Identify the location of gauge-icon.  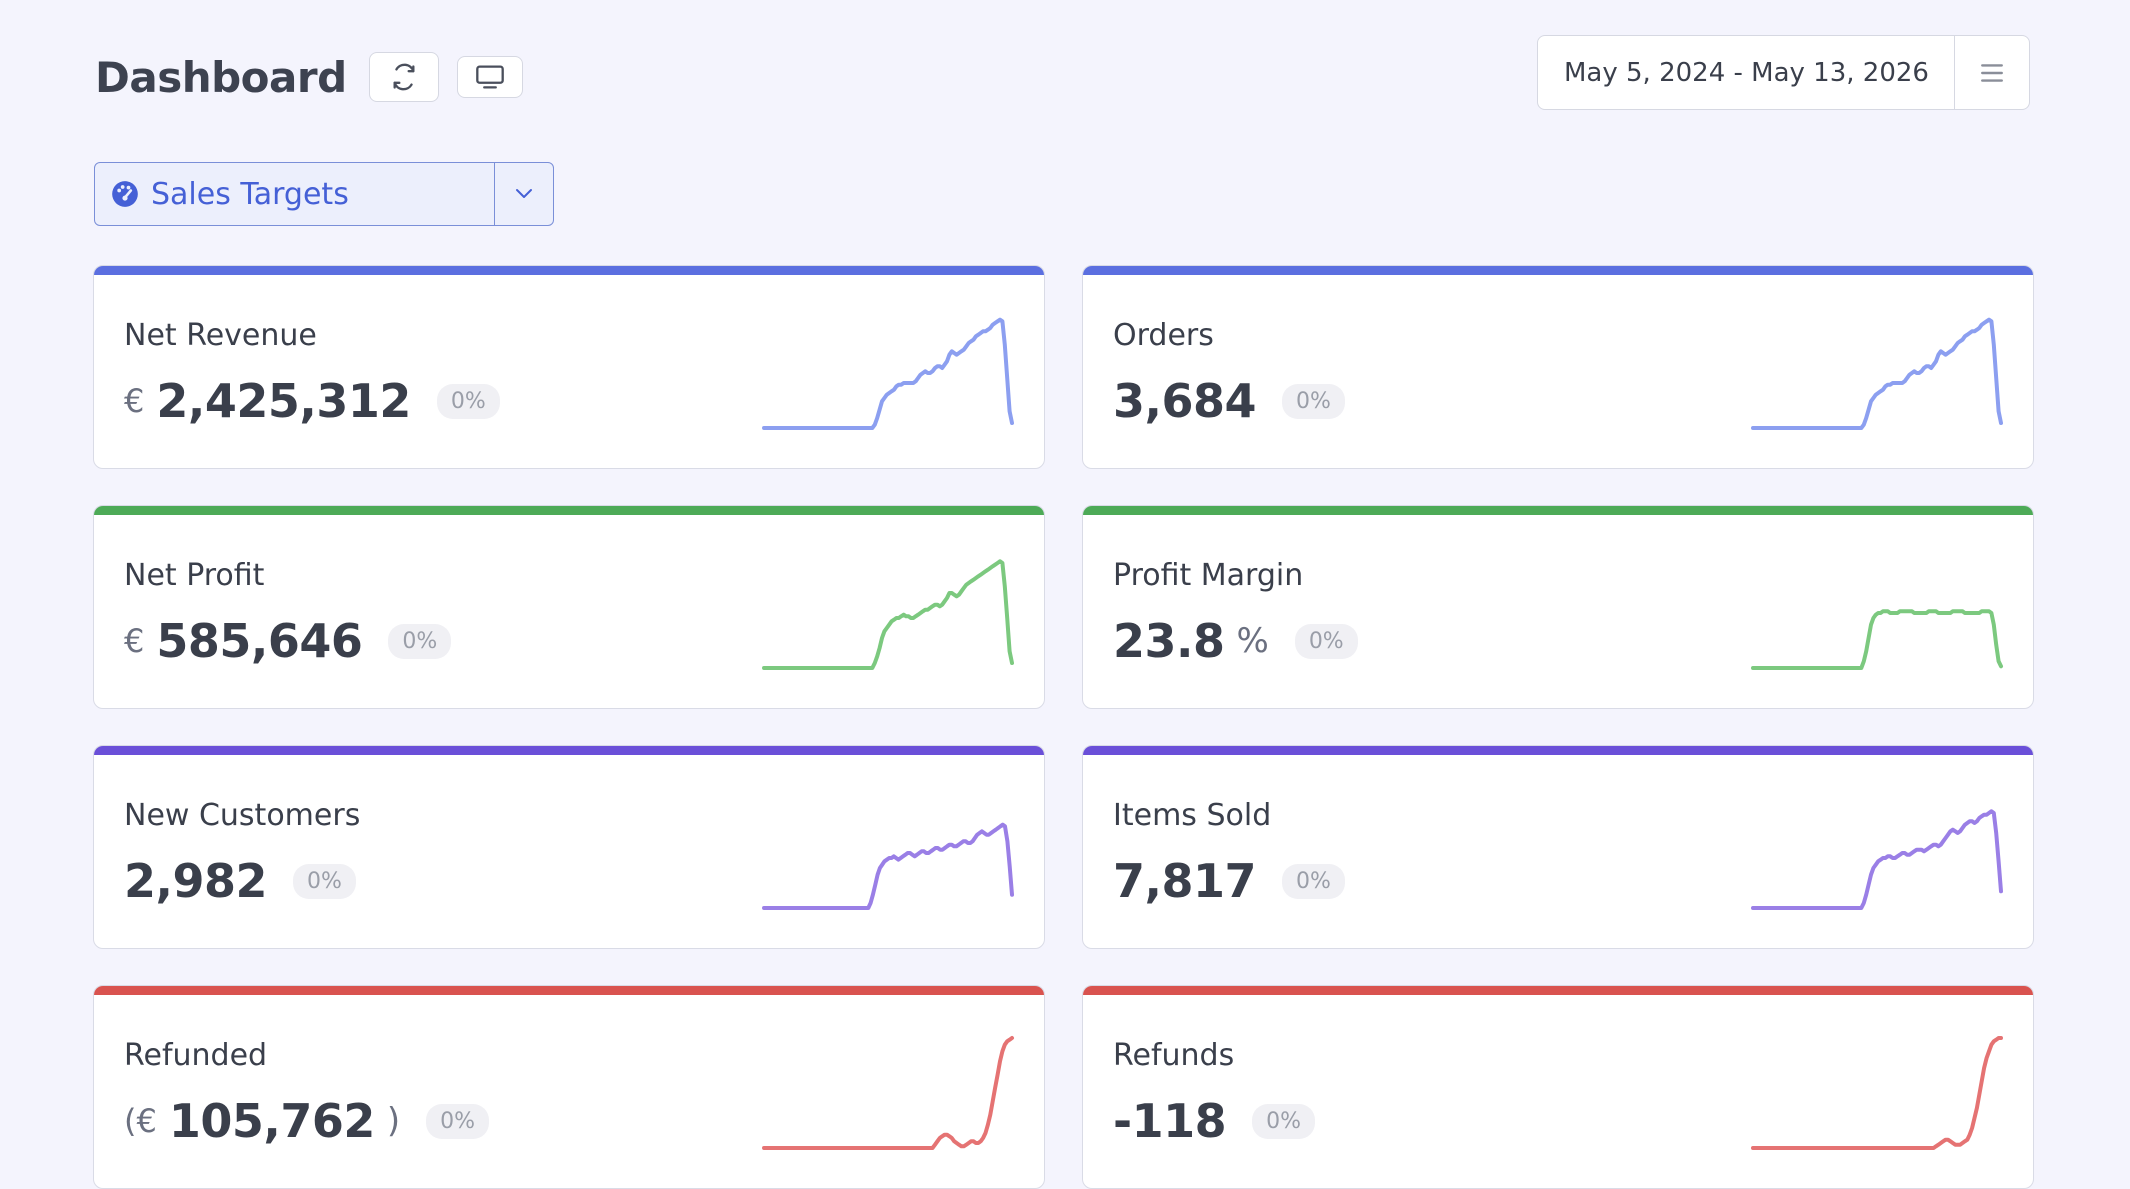
(125, 194).